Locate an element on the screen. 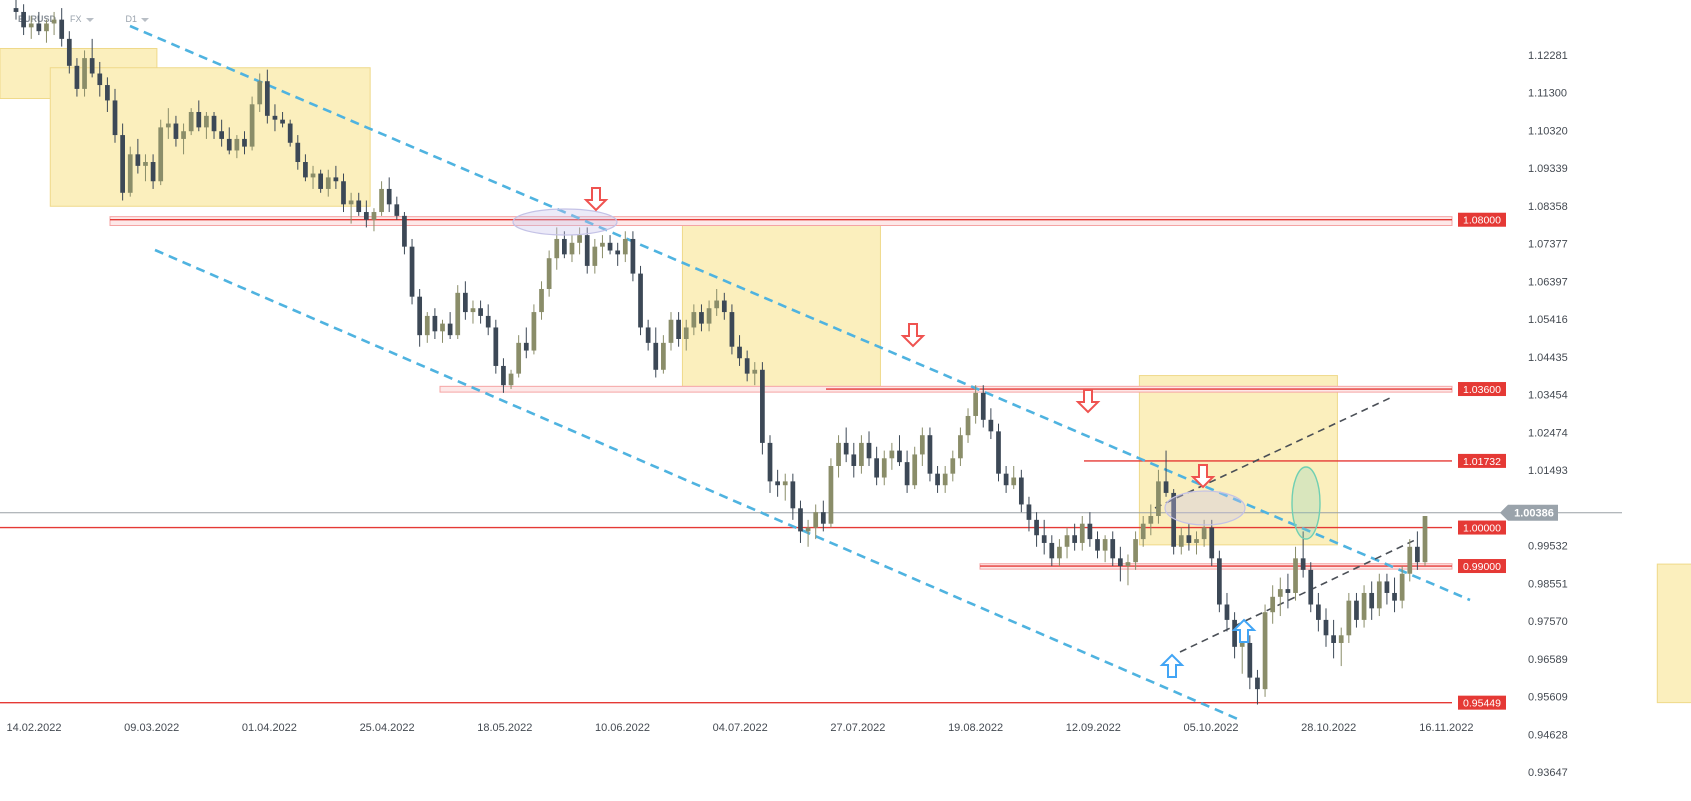  price-axis-label: 1.08358 is located at coordinates (1548, 207).